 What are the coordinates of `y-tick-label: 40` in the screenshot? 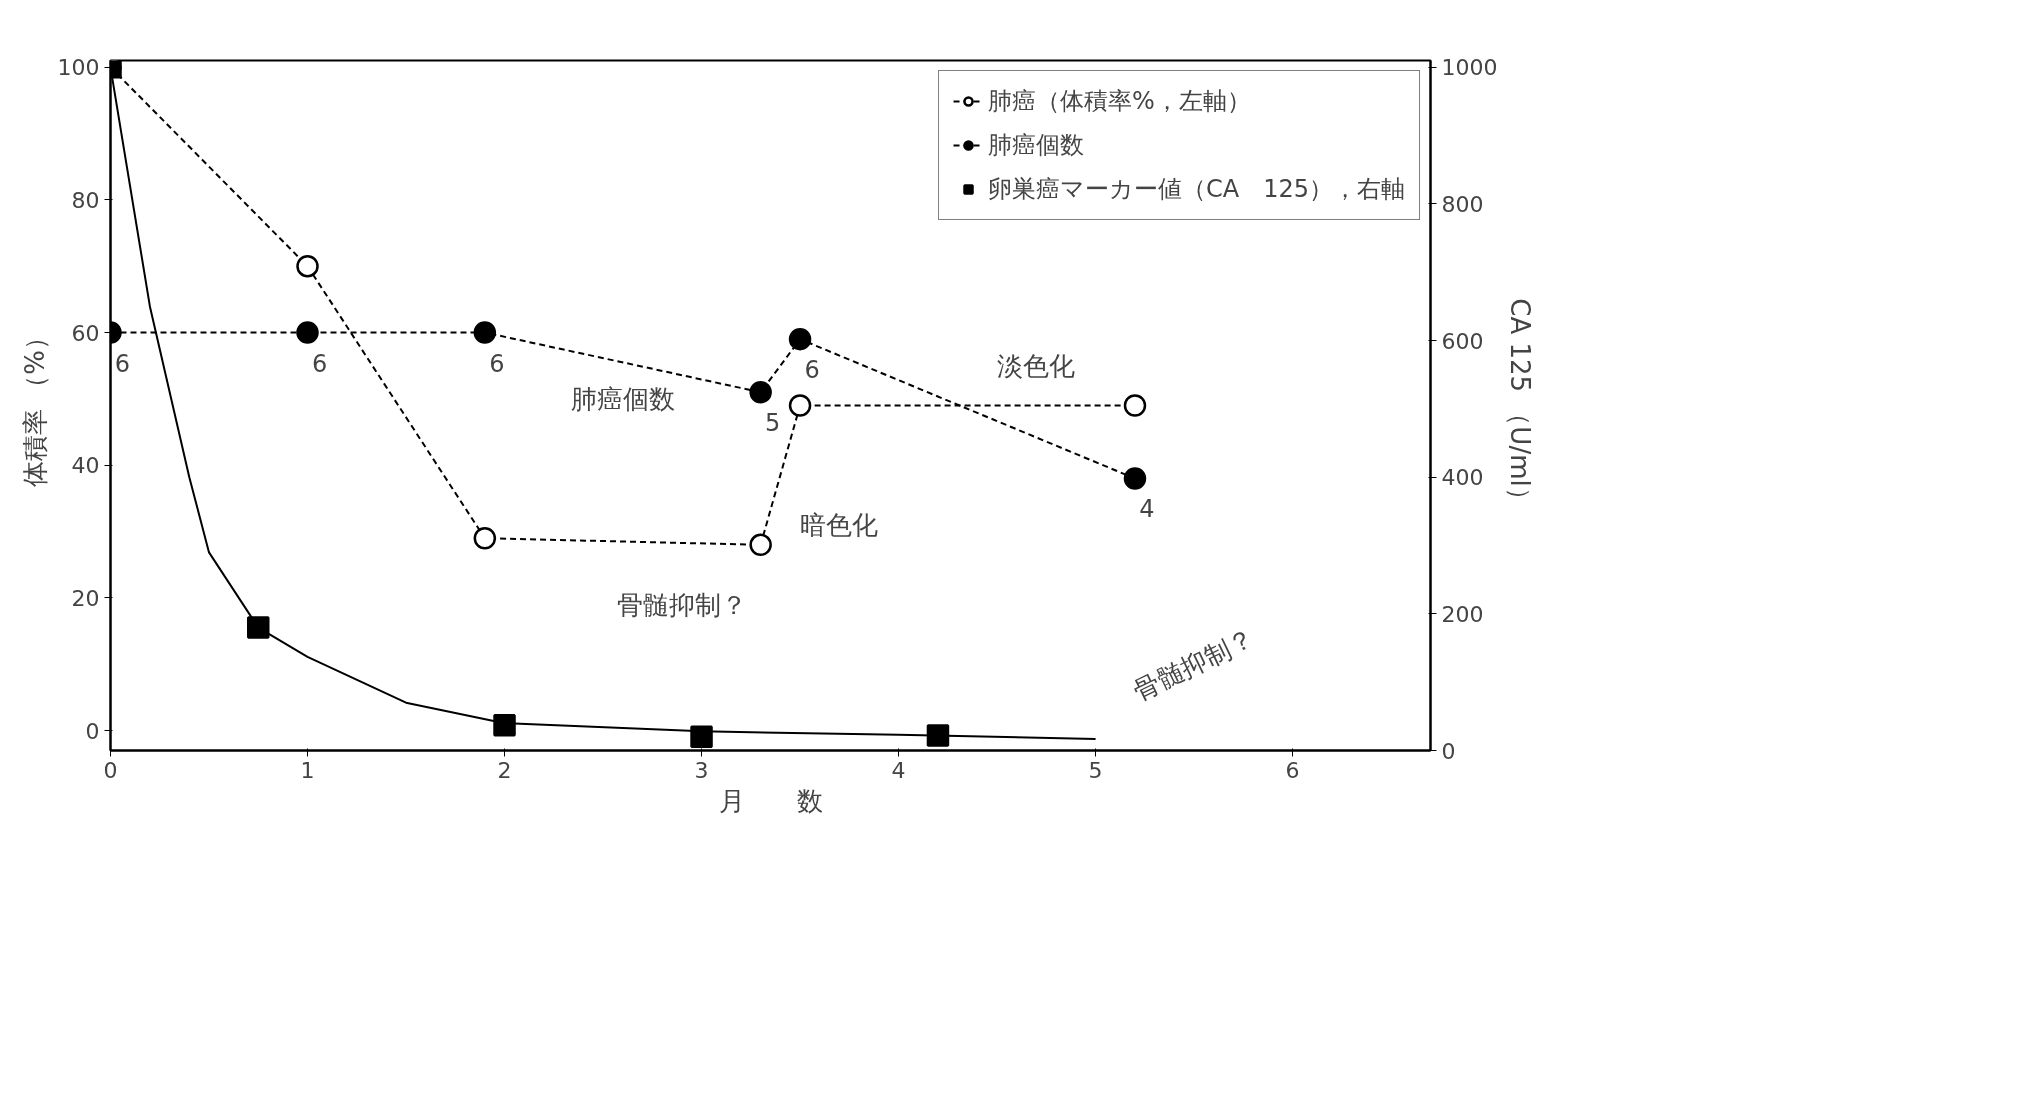 It's located at (85, 466).